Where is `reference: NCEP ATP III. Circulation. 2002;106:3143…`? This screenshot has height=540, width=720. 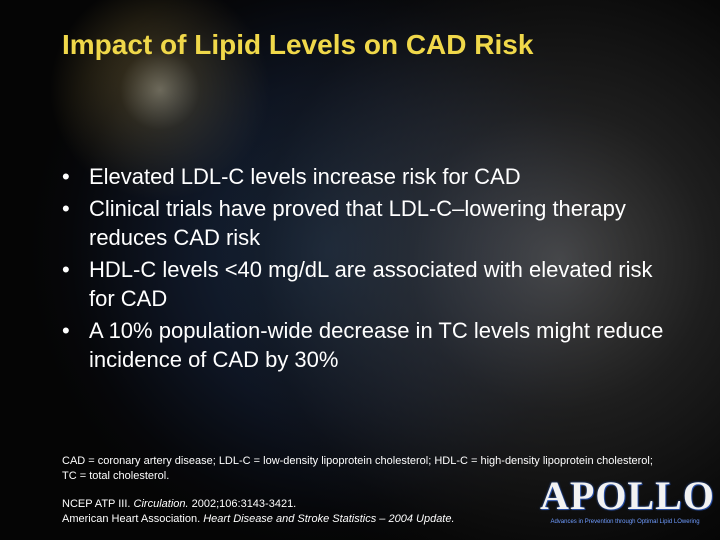 reference: NCEP ATP III. Circulation. 2002;106:3143… is located at coordinates (292, 504).